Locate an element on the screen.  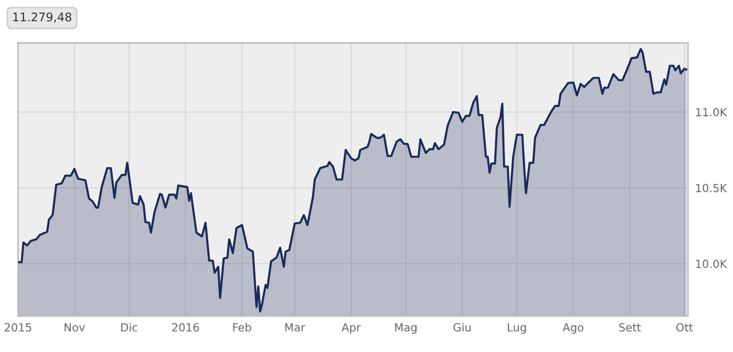
x-tick-label: Feb is located at coordinates (242, 327).